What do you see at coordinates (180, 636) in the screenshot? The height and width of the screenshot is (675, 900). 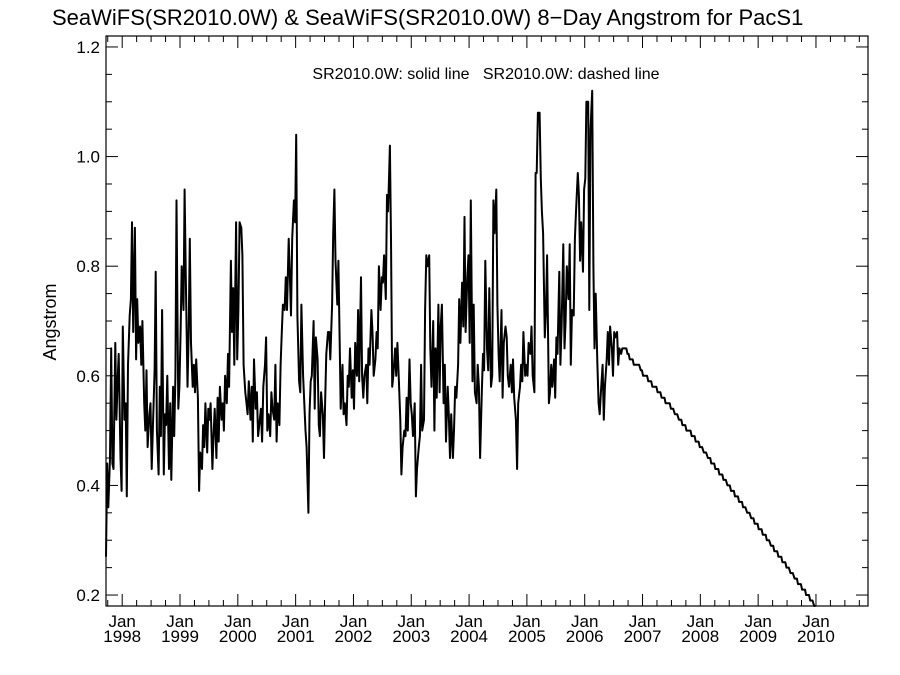 I see `x-tick-label-year: 1999` at bounding box center [180, 636].